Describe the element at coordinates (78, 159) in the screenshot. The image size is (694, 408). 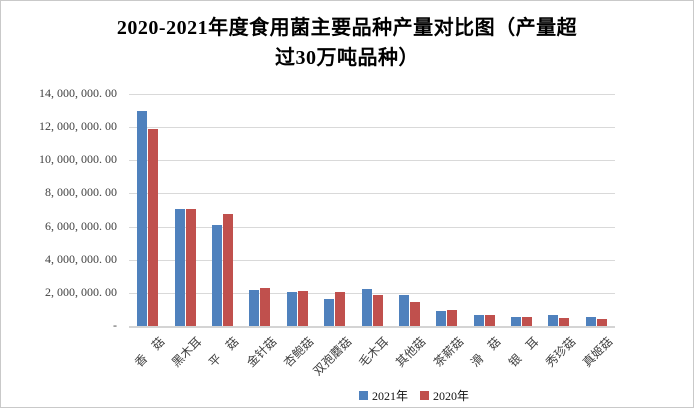
I see `y-tick-label: 10, 000, 000. 00` at that location.